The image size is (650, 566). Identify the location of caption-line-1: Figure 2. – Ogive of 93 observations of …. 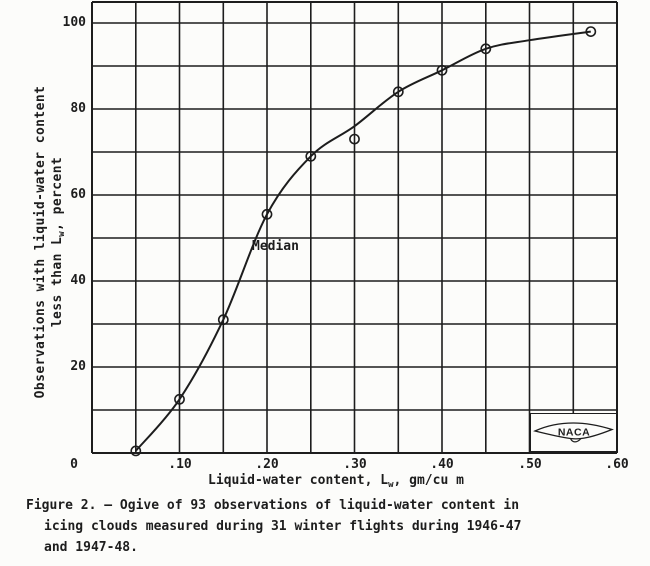
(273, 505).